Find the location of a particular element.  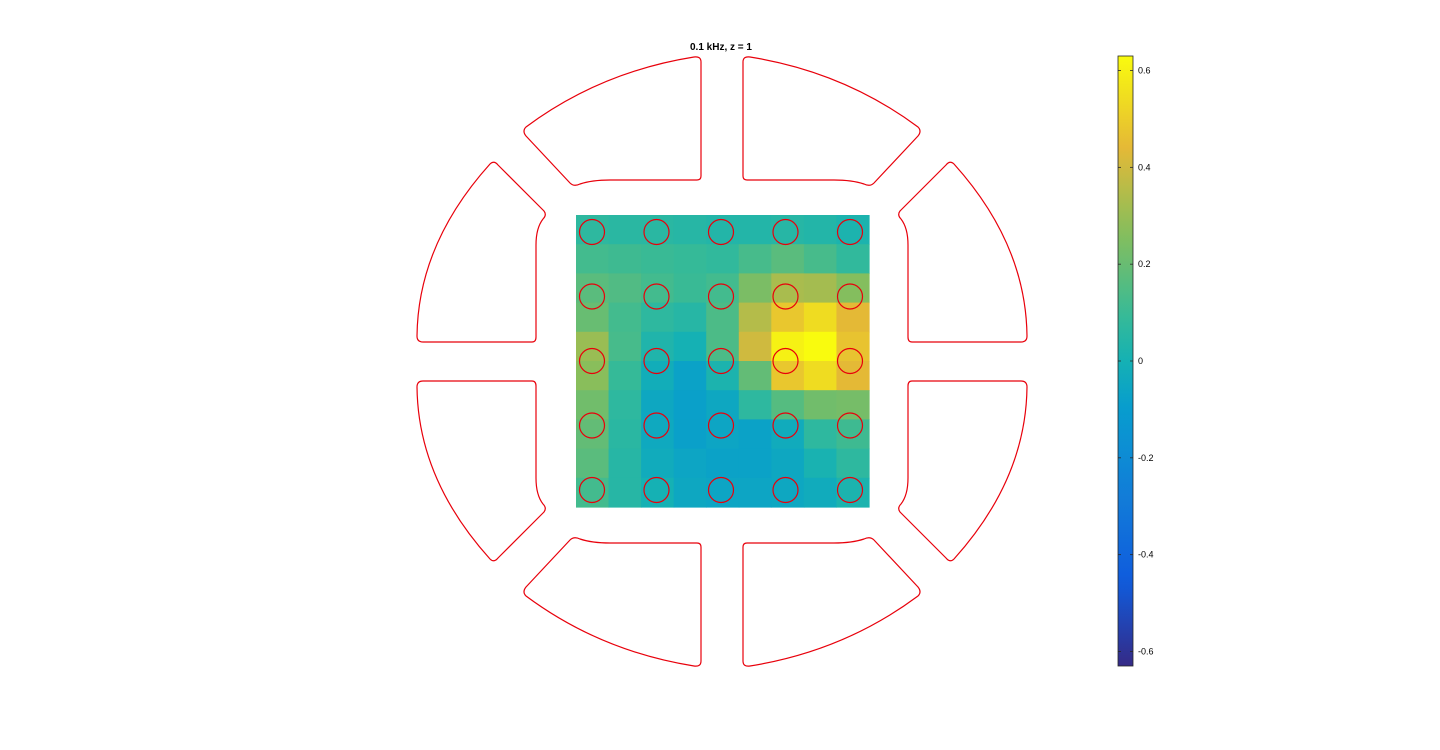

colorbar-tick-label: 0.4 is located at coordinates (1144, 167).